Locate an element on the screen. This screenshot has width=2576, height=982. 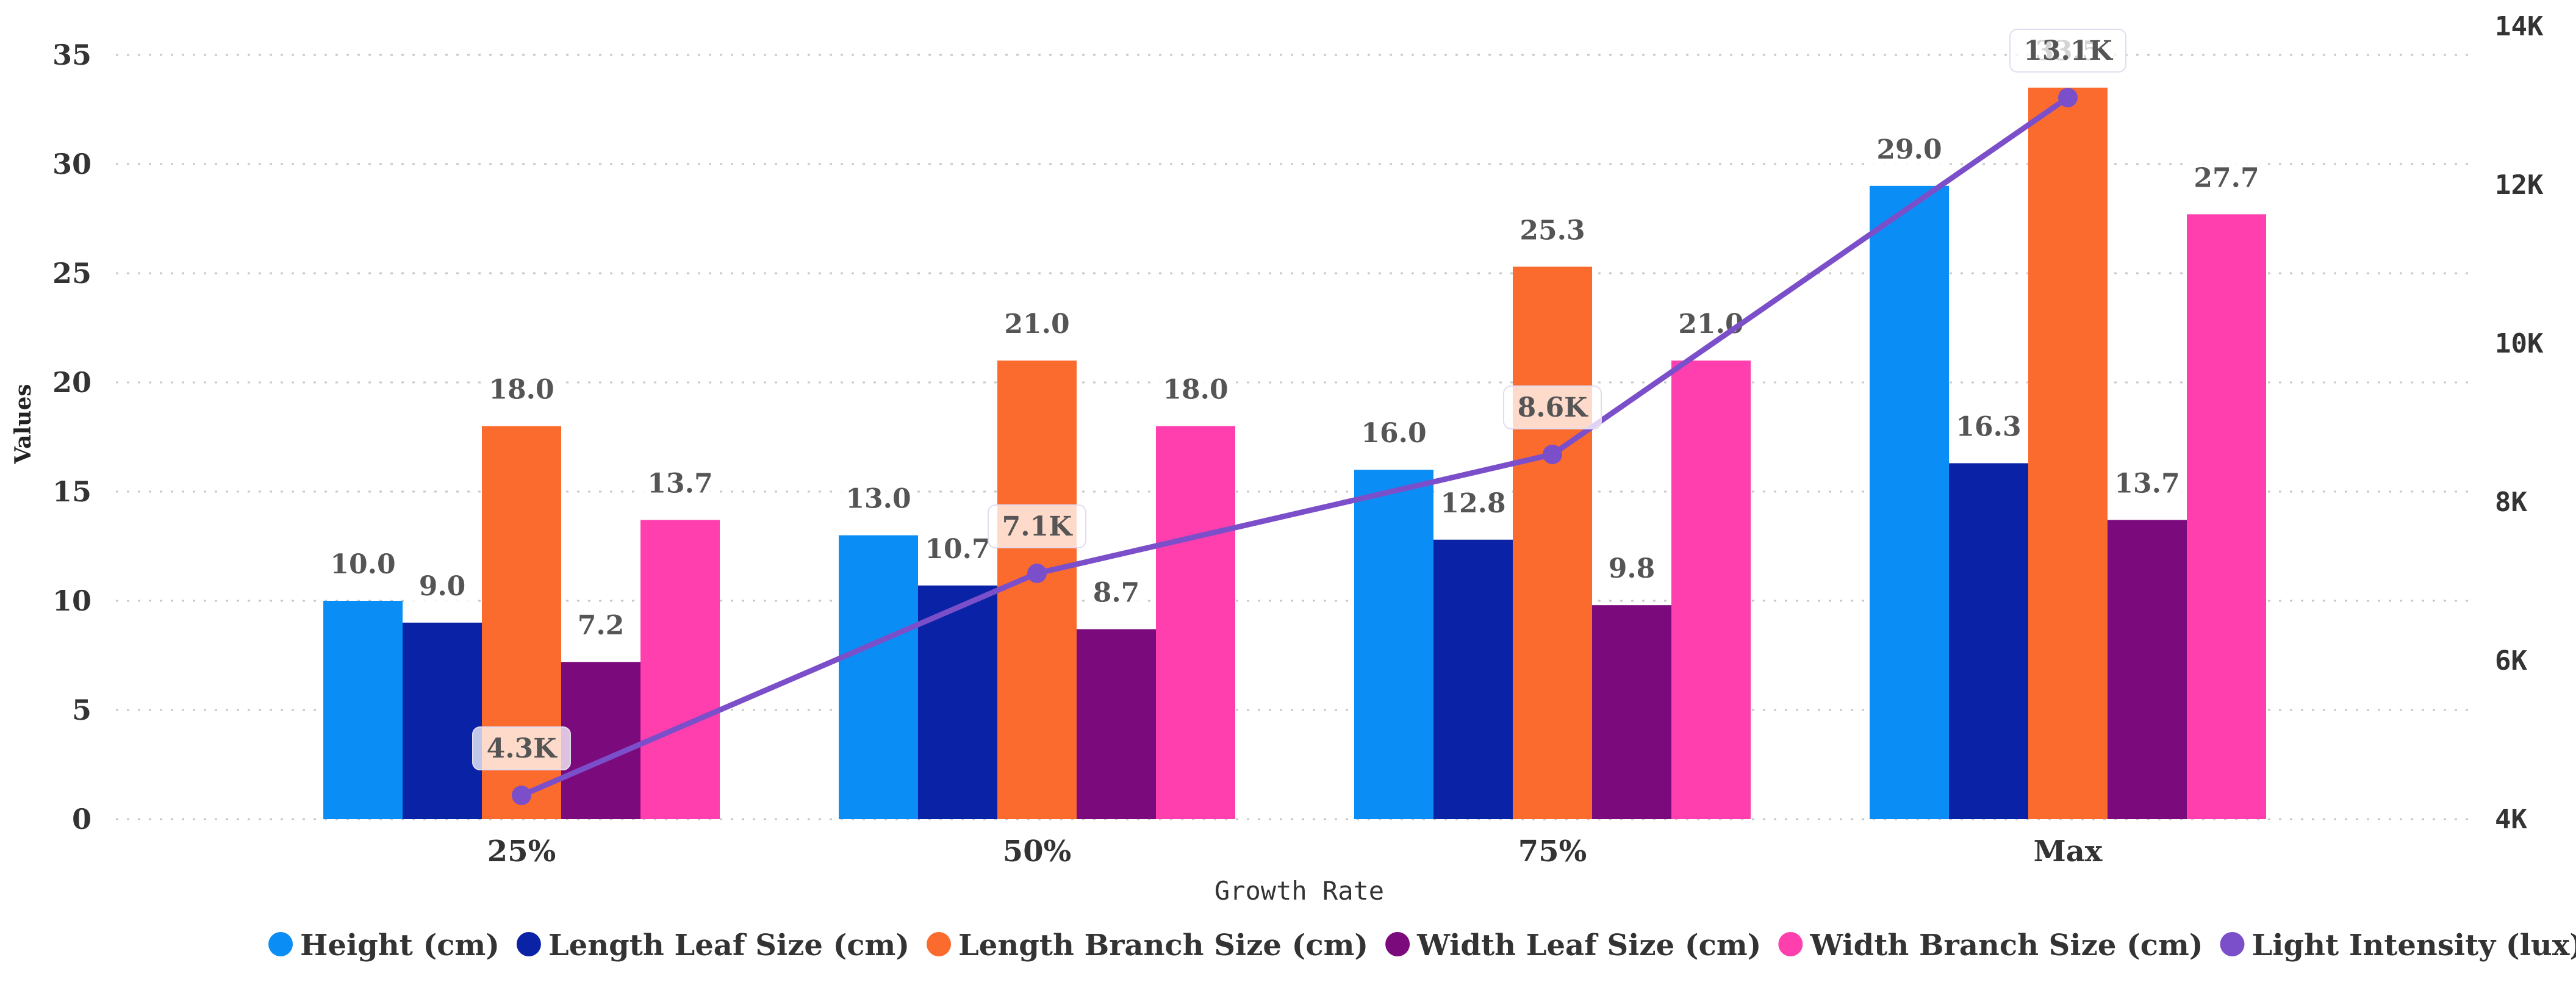
bar-data-label: 9.8 is located at coordinates (1633, 568).